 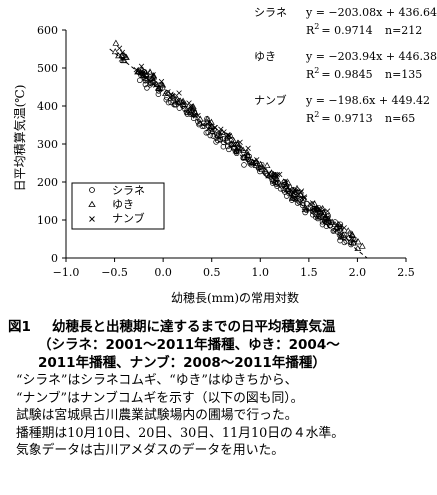 I want to click on n-yuki: n=135, so click(x=403, y=74).